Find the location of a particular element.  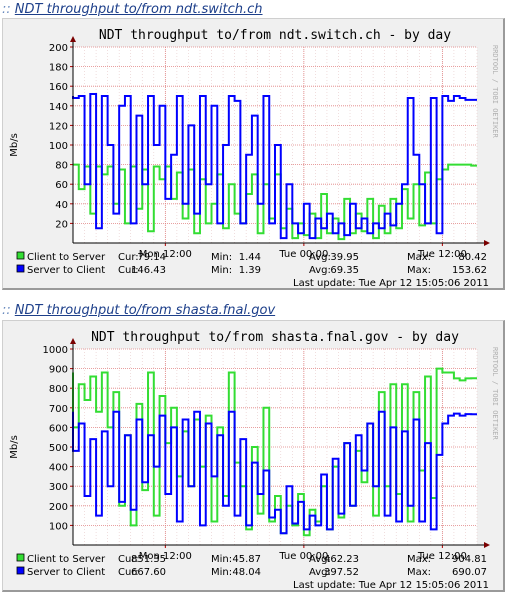

y-tick-label: 80 is located at coordinates (61, 166).